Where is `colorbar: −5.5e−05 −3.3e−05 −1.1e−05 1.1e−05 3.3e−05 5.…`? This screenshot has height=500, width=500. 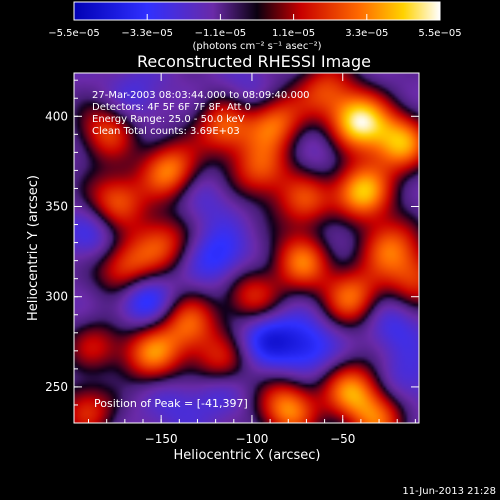
colorbar: −5.5e−05 −3.3e−05 −1.1e−05 1.1e−05 3.3e−05 5.… is located at coordinates (255, 26).